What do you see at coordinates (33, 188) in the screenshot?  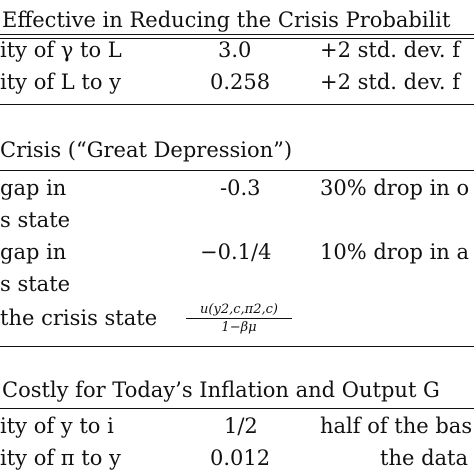 I see `row-3-param: gap in` at bounding box center [33, 188].